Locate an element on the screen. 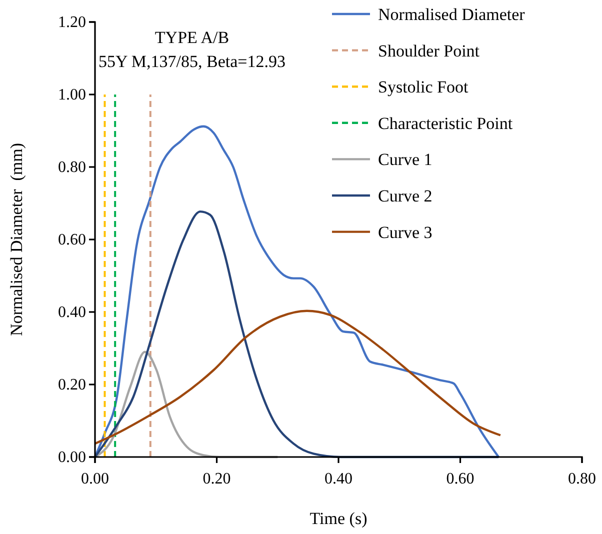 The height and width of the screenshot is (534, 602). y-tick-label: 1.20 is located at coordinates (72, 23).